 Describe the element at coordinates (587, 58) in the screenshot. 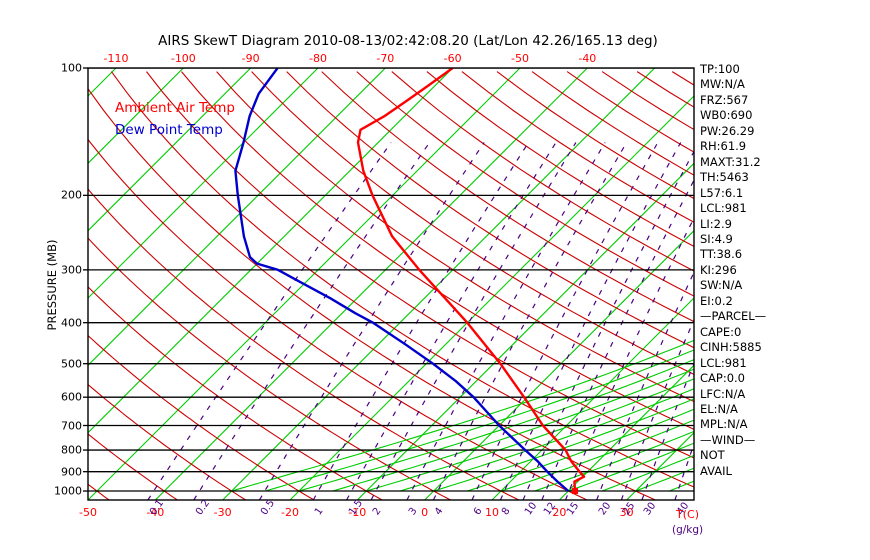

I see `top-temp-tick: -40` at that location.